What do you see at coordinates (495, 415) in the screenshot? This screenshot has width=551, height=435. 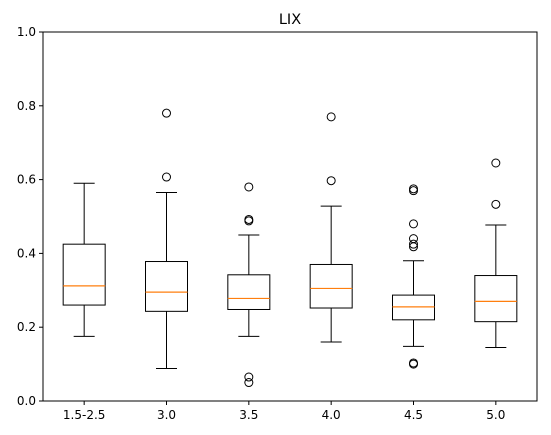 I see `x-tick-label: 5.0` at bounding box center [495, 415].